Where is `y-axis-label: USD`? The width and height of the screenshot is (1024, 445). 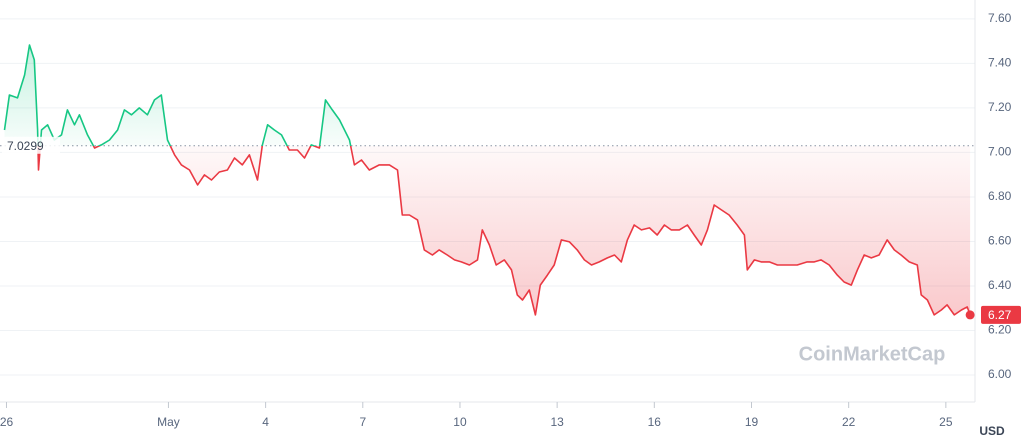
y-axis-label: USD is located at coordinates (992, 431).